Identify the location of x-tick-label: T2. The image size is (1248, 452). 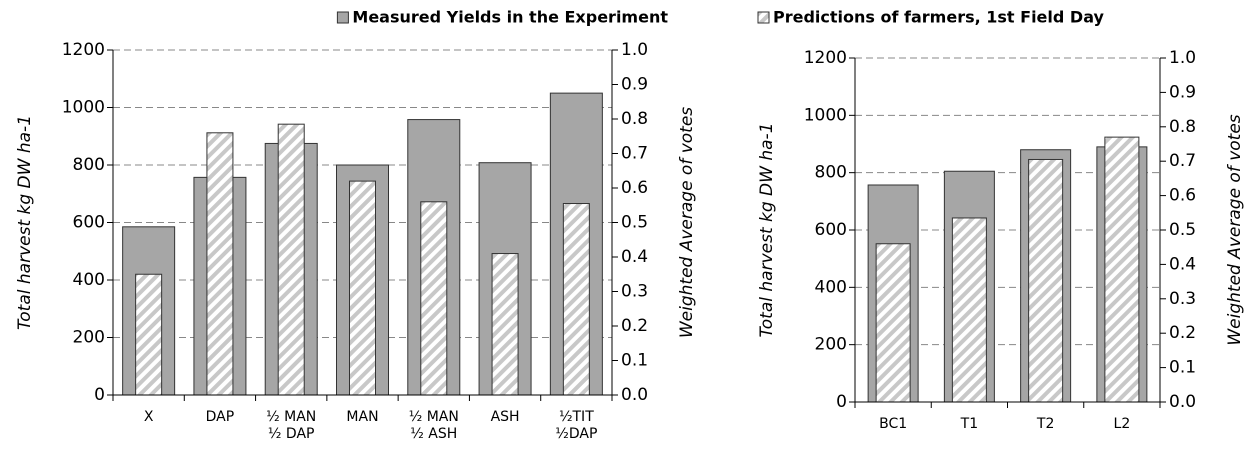
(1045, 424).